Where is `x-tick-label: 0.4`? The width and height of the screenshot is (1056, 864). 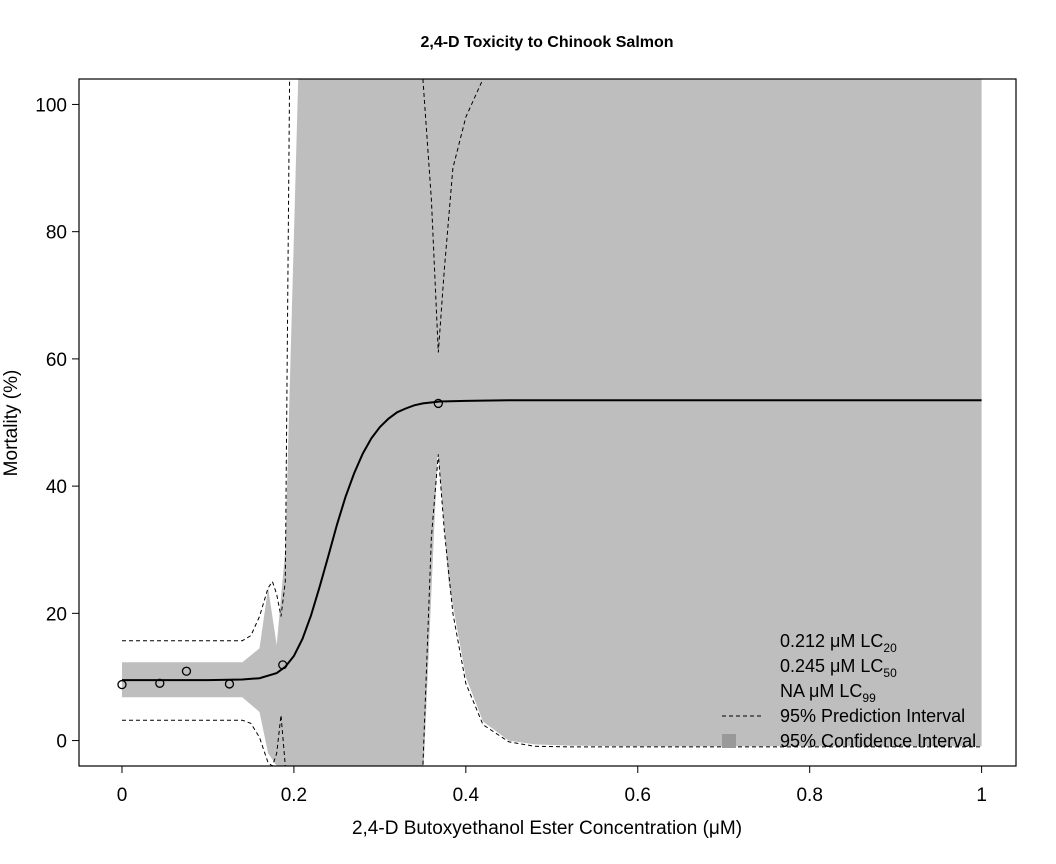 x-tick-label: 0.4 is located at coordinates (466, 795).